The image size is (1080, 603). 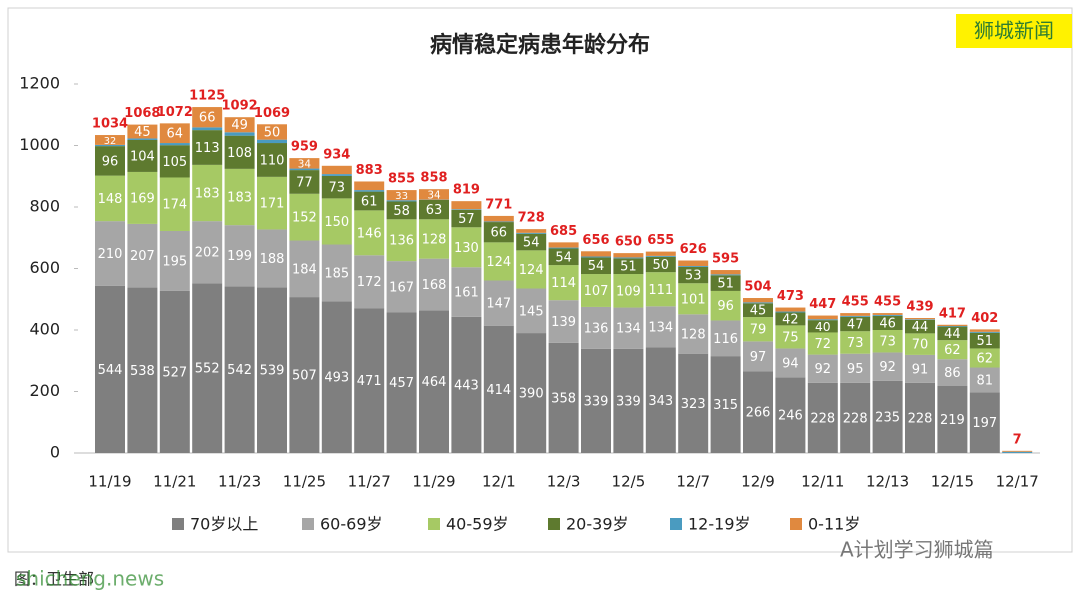 I want to click on data-label: 61, so click(x=369, y=202).